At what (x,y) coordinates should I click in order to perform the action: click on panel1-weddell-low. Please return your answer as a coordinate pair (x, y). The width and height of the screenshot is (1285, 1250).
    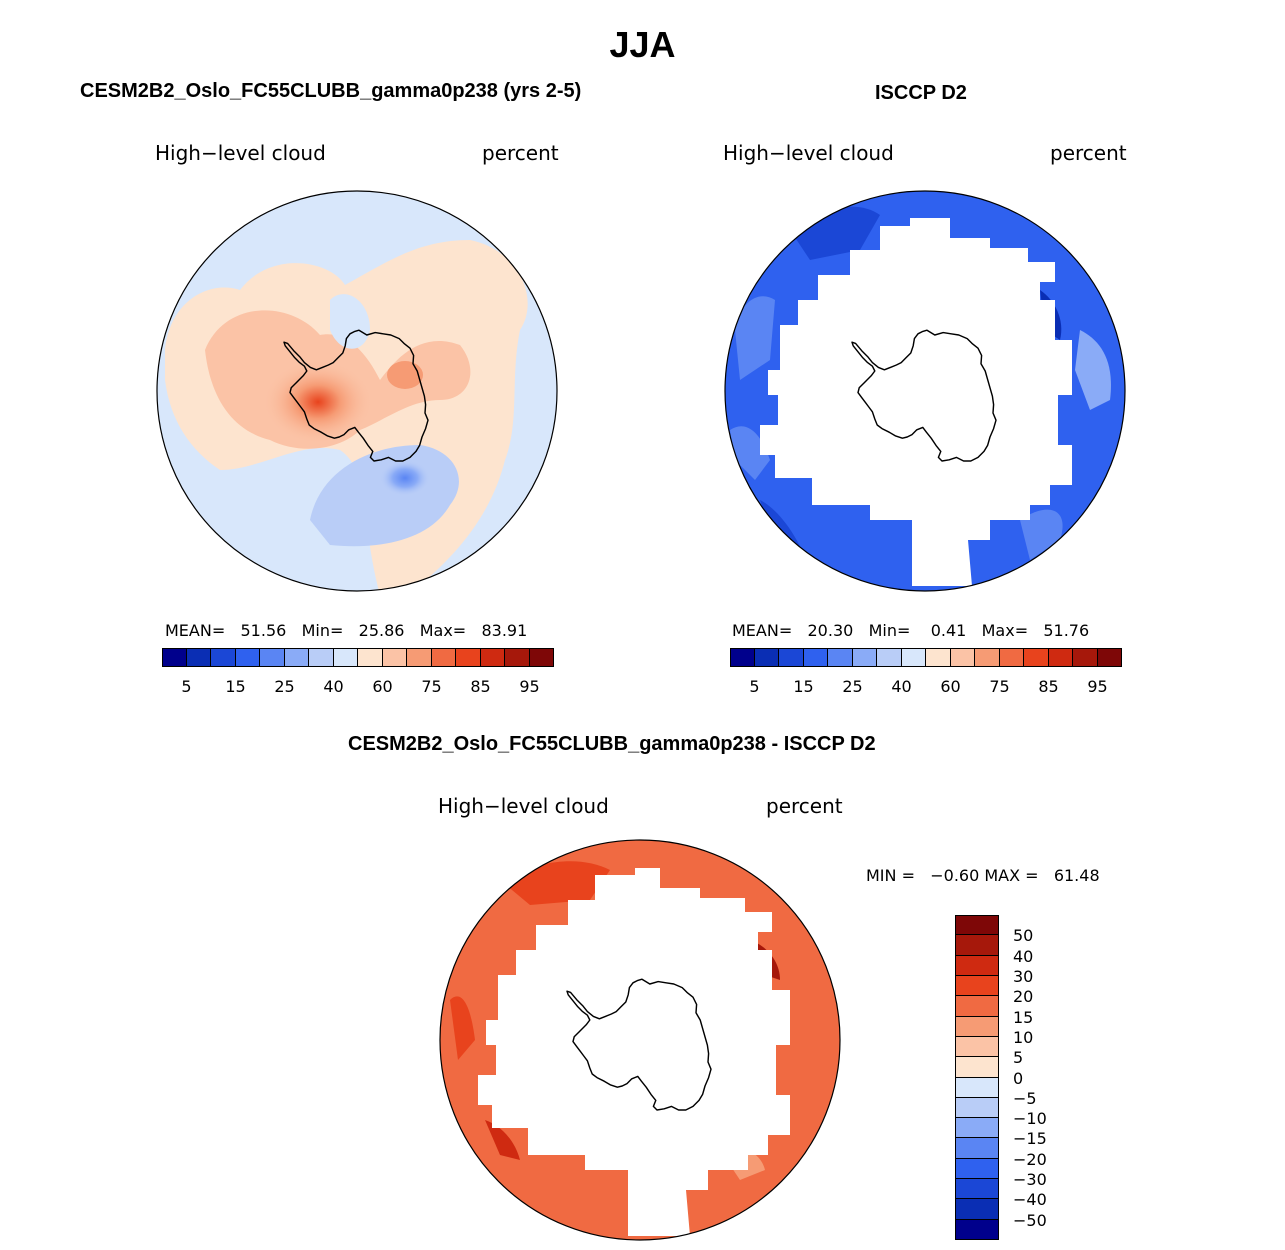
    Looking at the image, I should click on (350, 321).